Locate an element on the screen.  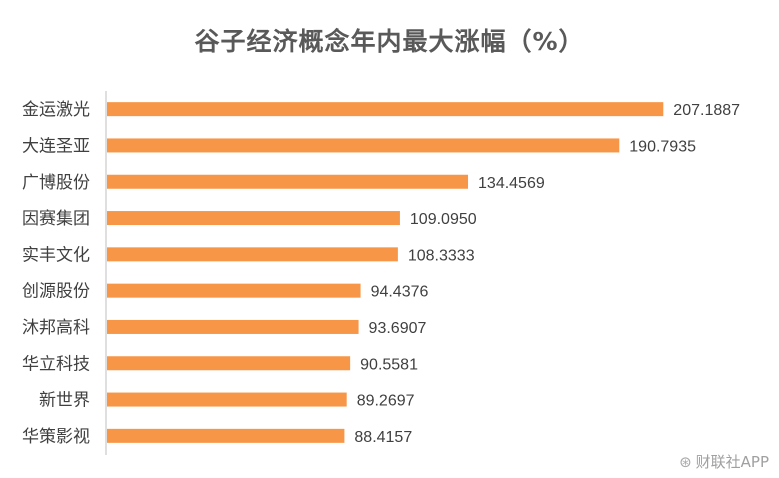
data-label: 190.7935 is located at coordinates (662, 146).